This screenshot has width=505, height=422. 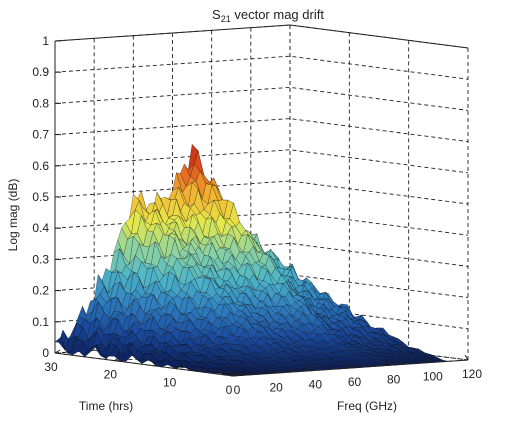 I want to click on freq-tick-label: 80, so click(x=394, y=379).